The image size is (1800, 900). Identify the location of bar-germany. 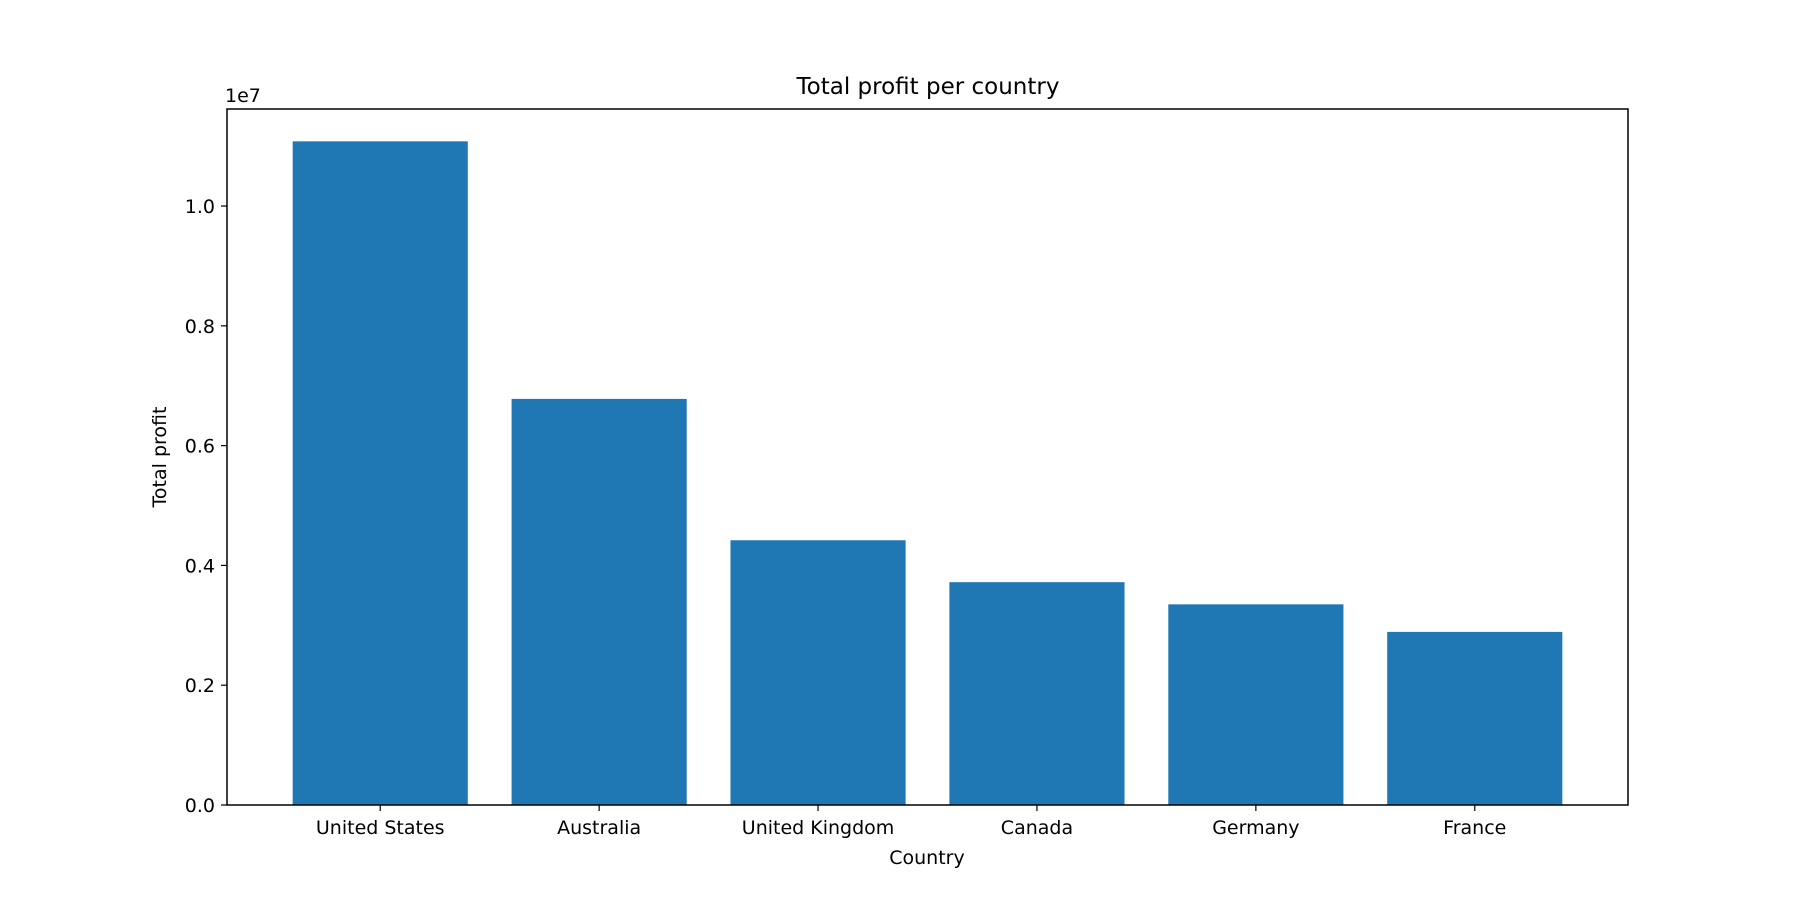
(1256, 704).